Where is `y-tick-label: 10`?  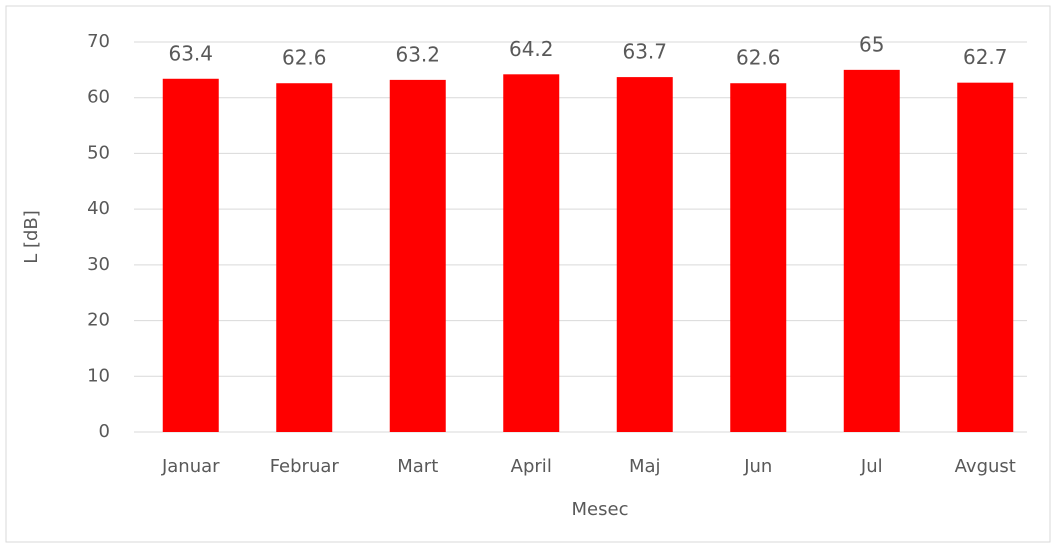 y-tick-label: 10 is located at coordinates (98, 375).